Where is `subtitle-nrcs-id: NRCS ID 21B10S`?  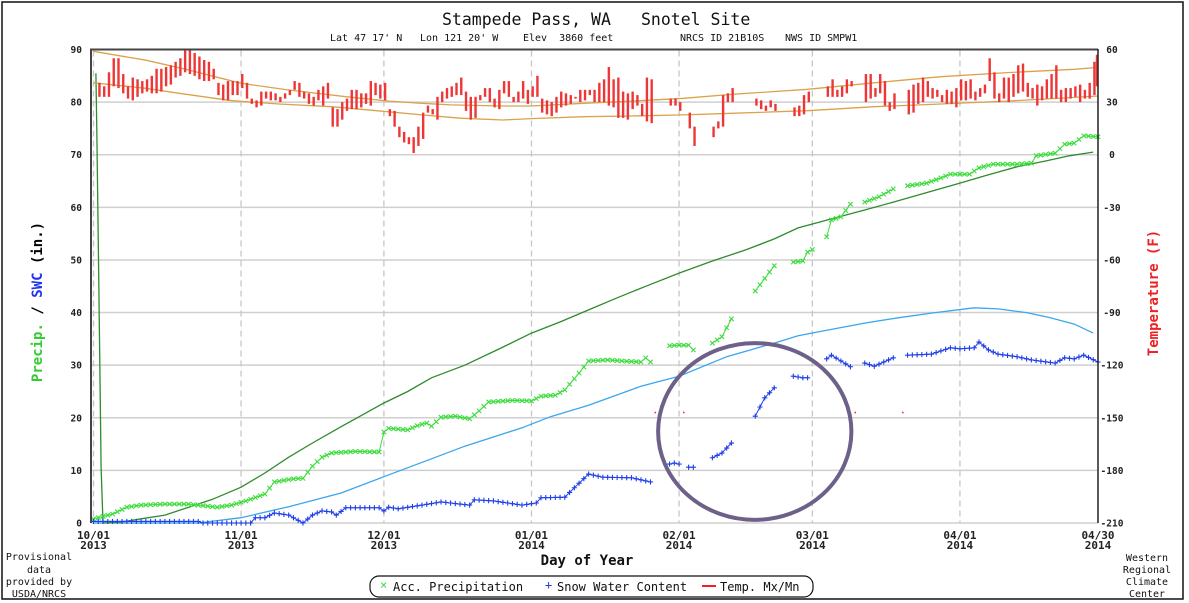 subtitle-nrcs-id: NRCS ID 21B10S is located at coordinates (722, 38).